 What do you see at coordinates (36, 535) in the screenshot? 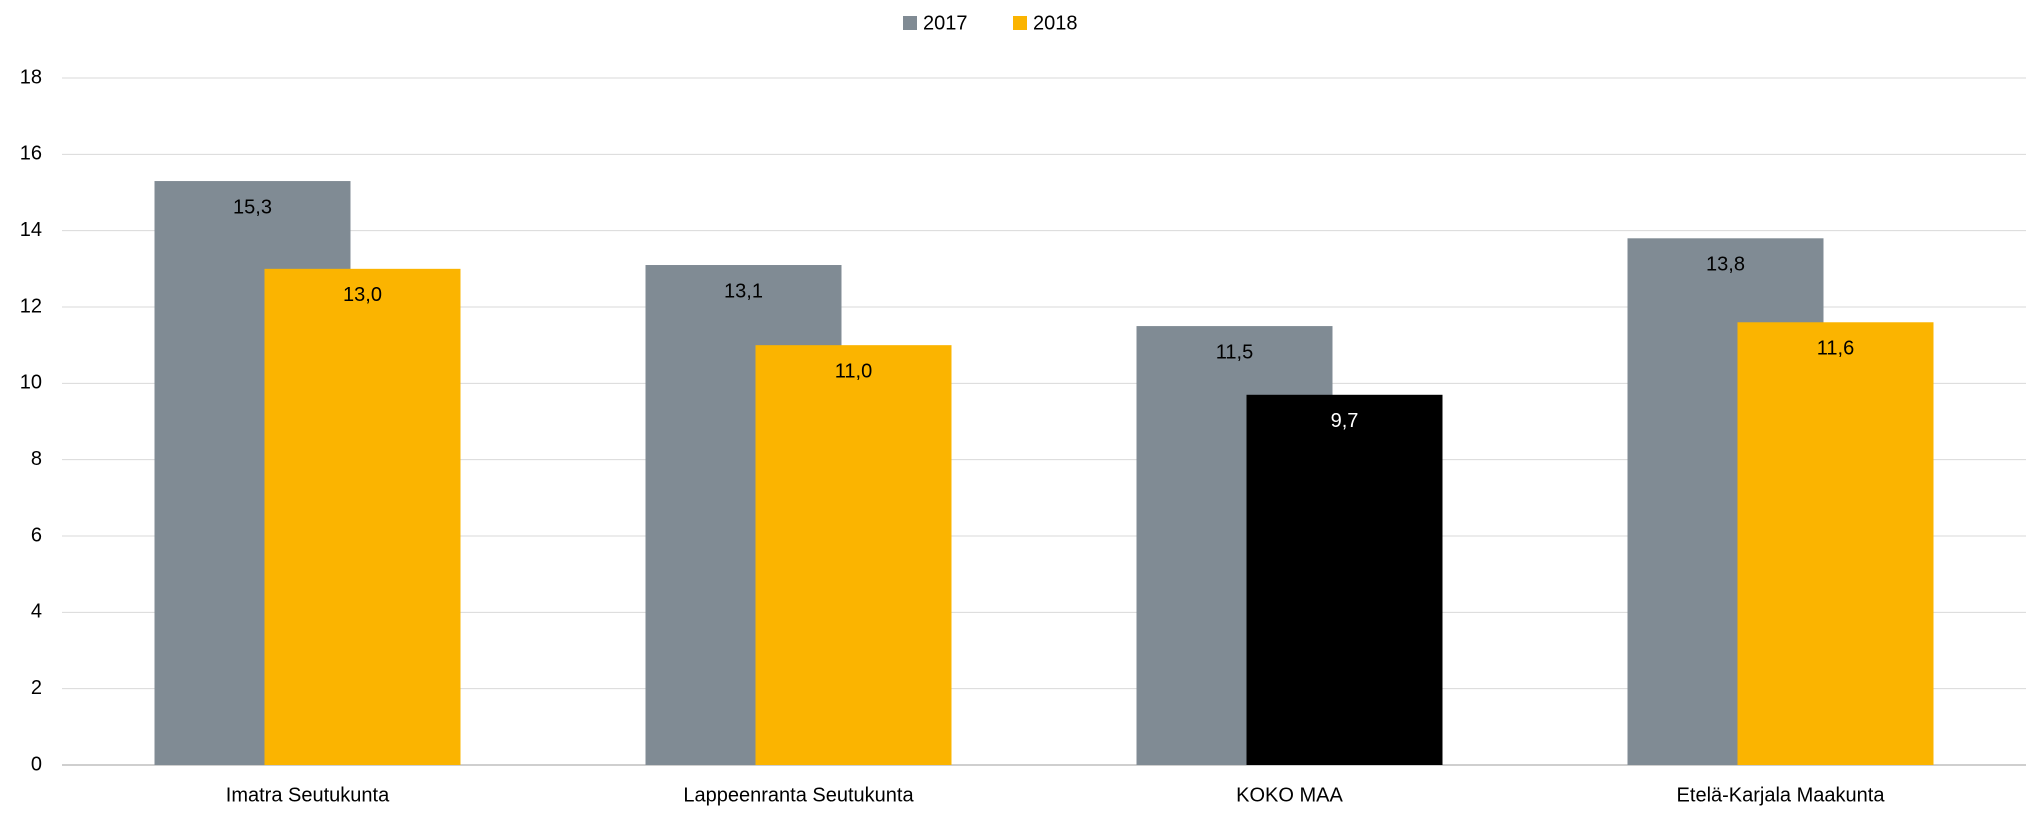
I see `y-tick-label: 6` at bounding box center [36, 535].